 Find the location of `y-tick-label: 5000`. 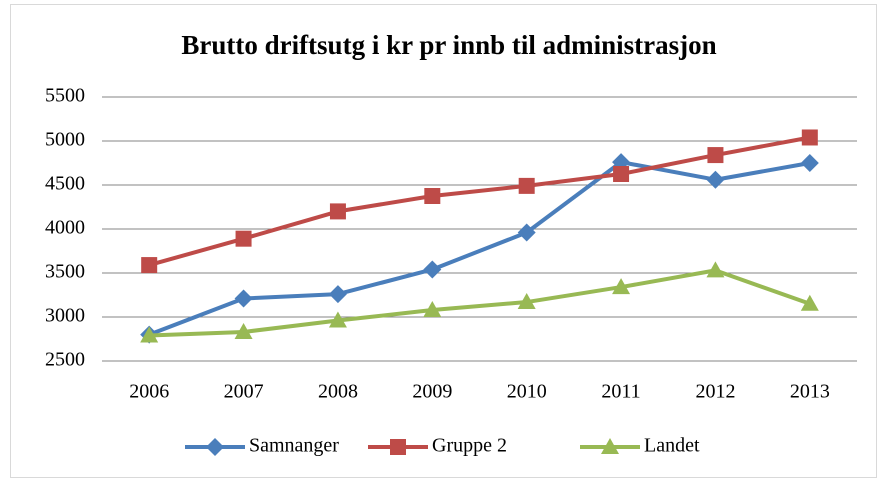

y-tick-label: 5000 is located at coordinates (65, 140).